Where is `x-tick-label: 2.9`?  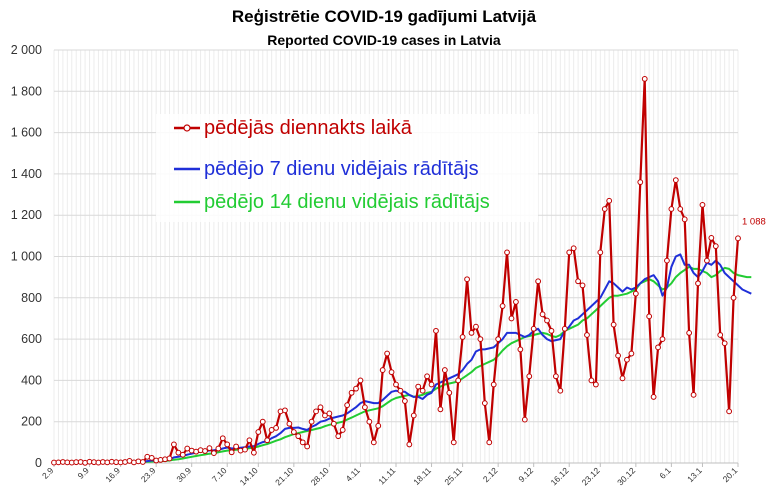
x-tick-label: 2.9 is located at coordinates (48, 473).